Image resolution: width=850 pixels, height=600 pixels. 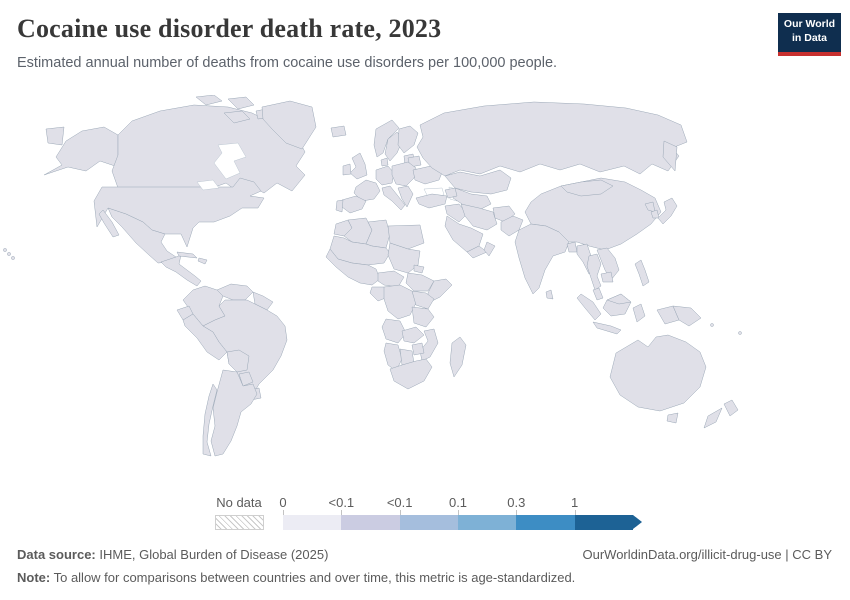 I want to click on country-angola, so click(x=394, y=331).